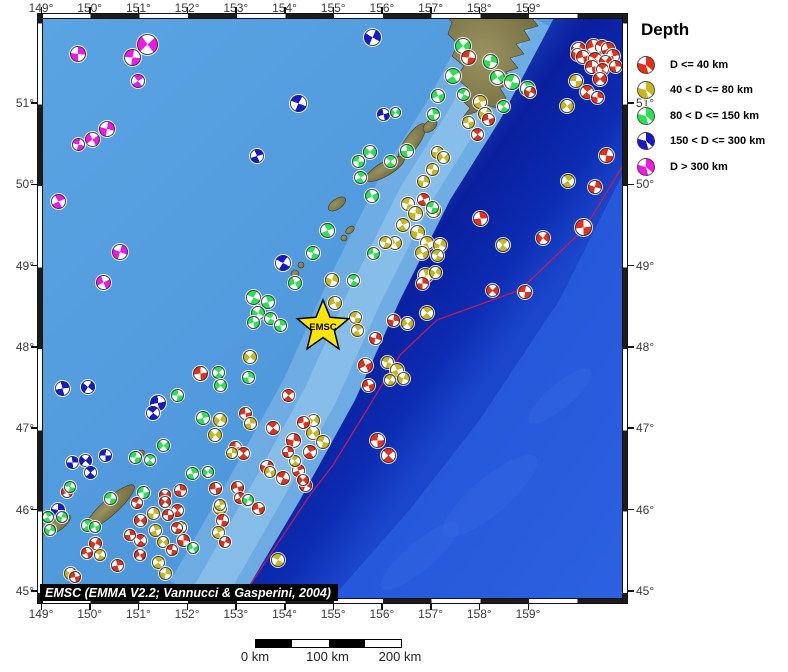 The width and height of the screenshot is (788, 672). I want to click on legend-item: D > 300 km, so click(712, 167).